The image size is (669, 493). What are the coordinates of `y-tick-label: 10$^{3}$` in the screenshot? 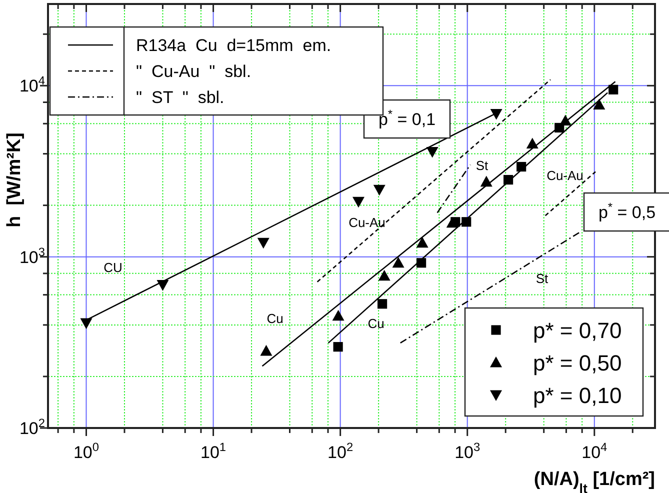 It's located at (32, 255).